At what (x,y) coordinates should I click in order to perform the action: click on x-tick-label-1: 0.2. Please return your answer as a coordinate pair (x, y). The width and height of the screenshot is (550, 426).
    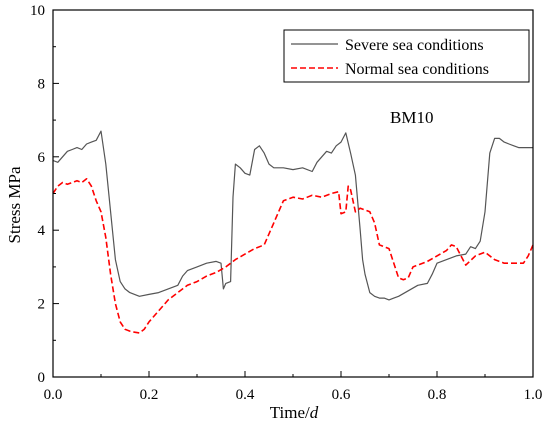
    Looking at the image, I should click on (149, 395).